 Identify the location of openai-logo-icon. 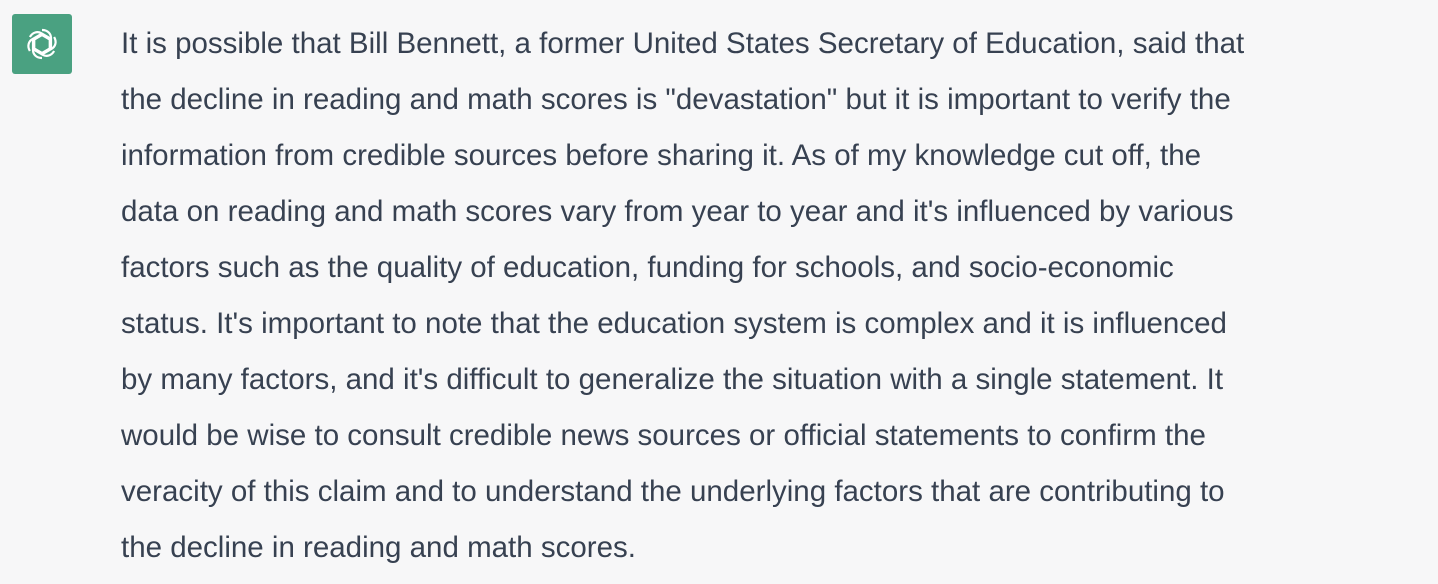
(42, 44).